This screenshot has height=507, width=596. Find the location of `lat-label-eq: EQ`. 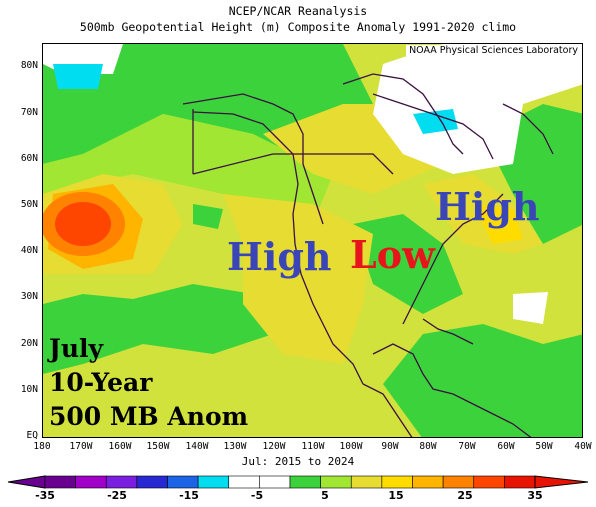

lat-label-eq: EQ is located at coordinates (32, 435).